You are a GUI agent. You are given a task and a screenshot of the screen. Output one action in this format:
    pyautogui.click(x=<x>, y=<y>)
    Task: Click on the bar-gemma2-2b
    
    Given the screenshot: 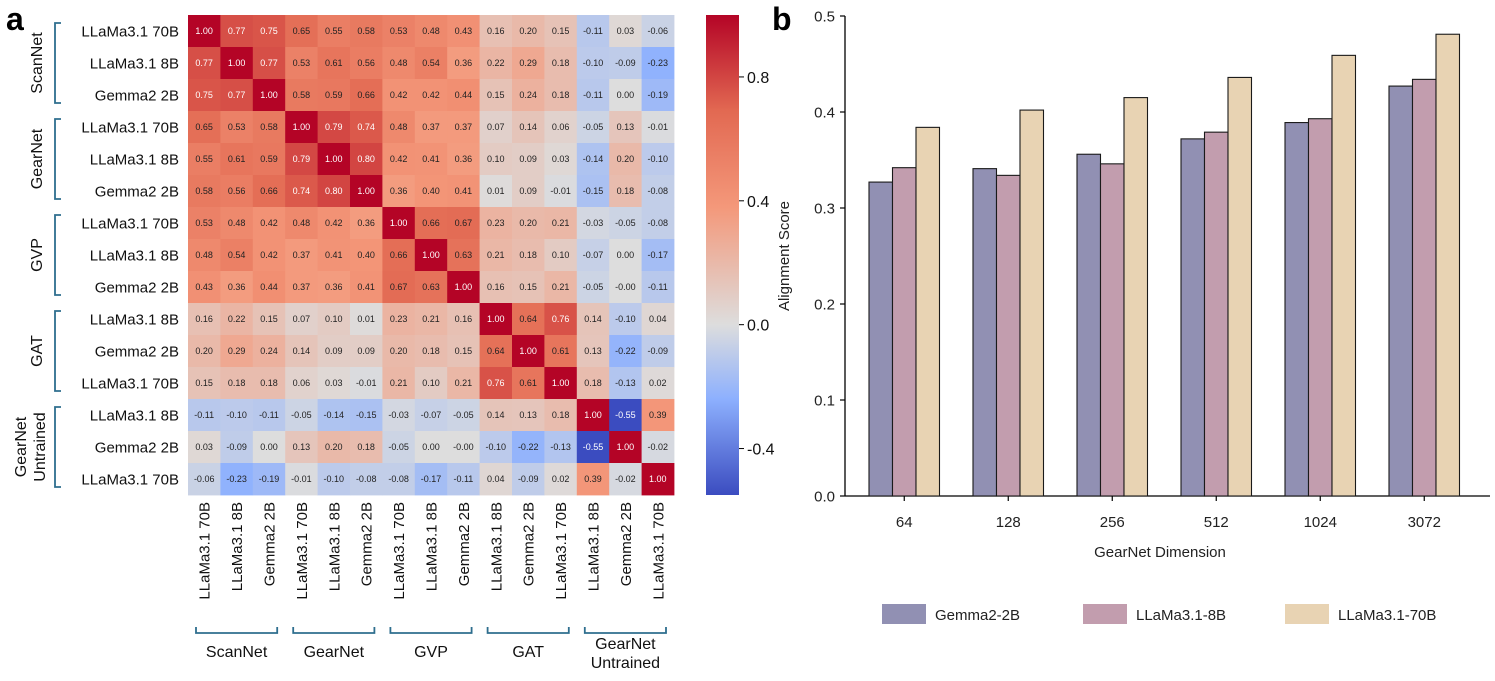 What is the action you would take?
    pyautogui.click(x=985, y=332)
    